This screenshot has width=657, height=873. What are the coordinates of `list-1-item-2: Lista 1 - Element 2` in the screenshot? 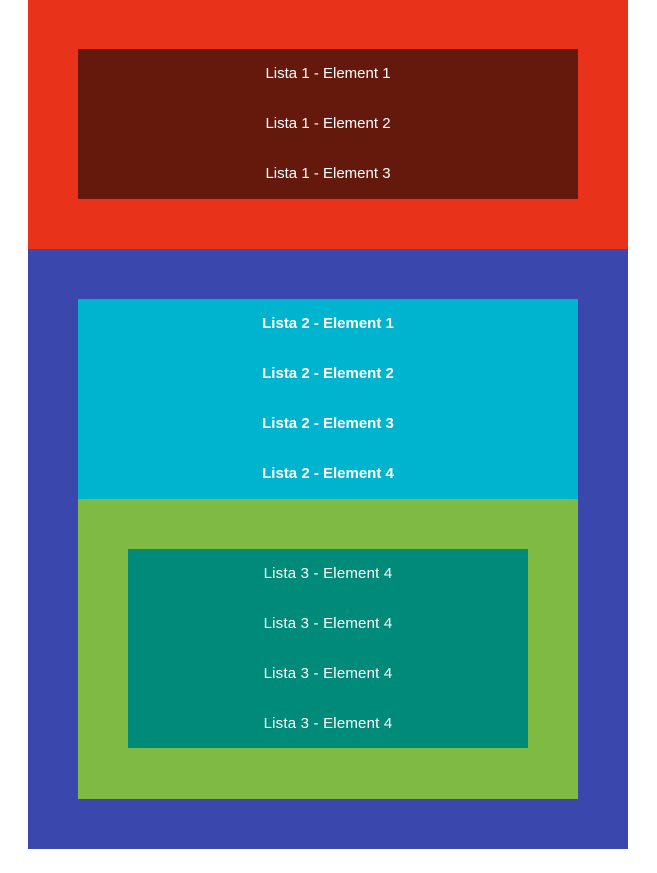 It's located at (328, 123).